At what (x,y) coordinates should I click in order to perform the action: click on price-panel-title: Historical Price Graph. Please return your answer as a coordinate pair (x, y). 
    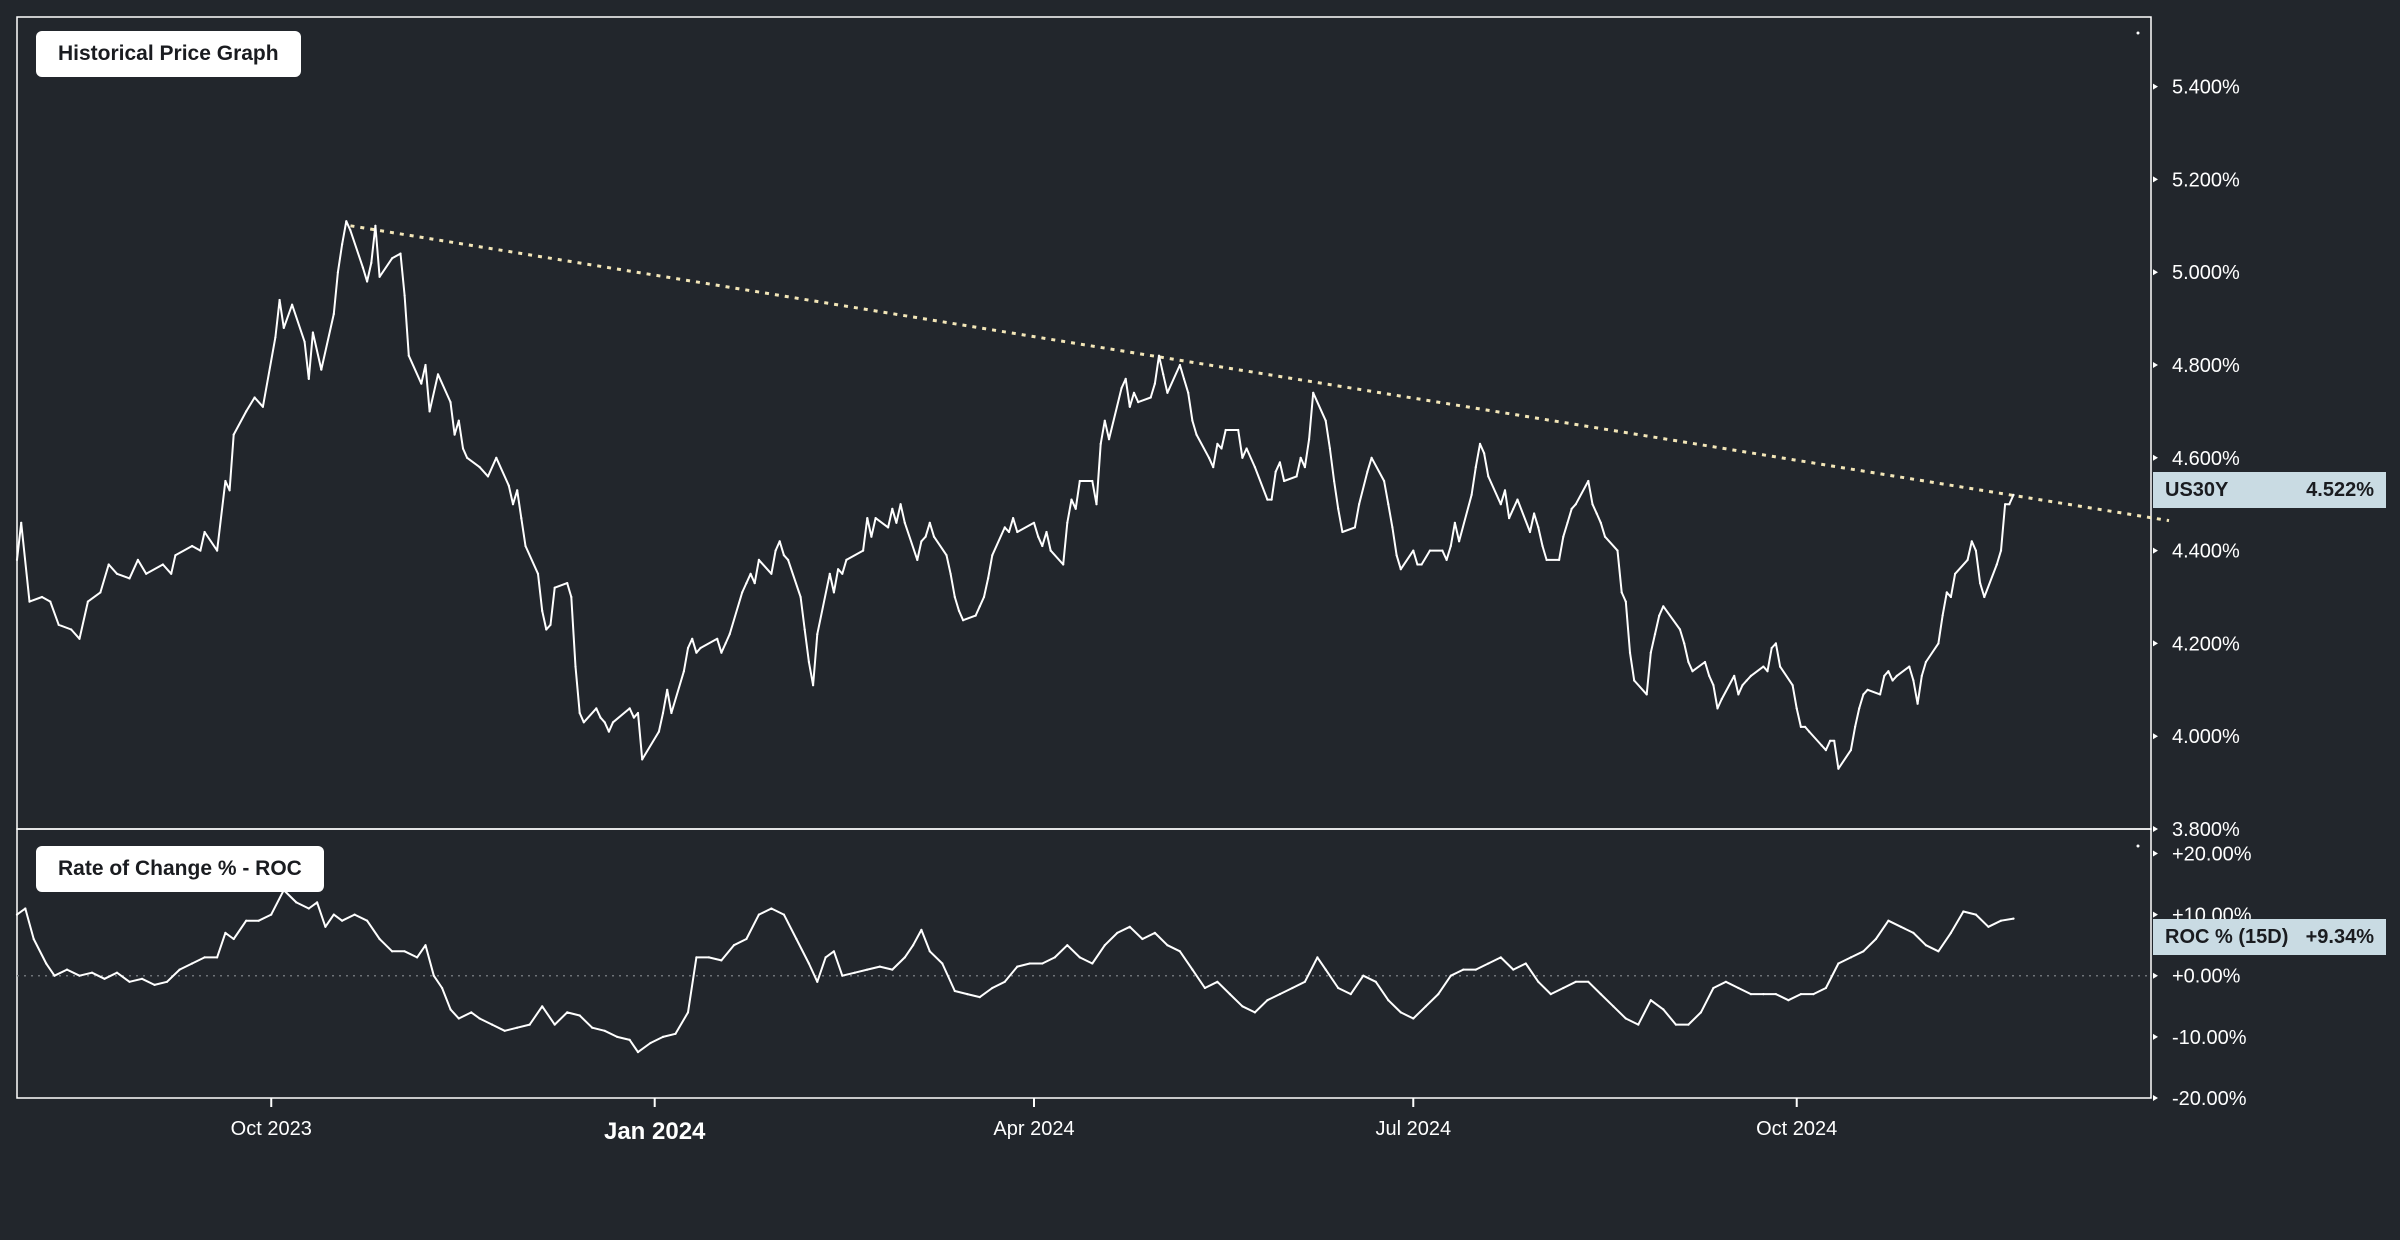
    Looking at the image, I should click on (168, 54).